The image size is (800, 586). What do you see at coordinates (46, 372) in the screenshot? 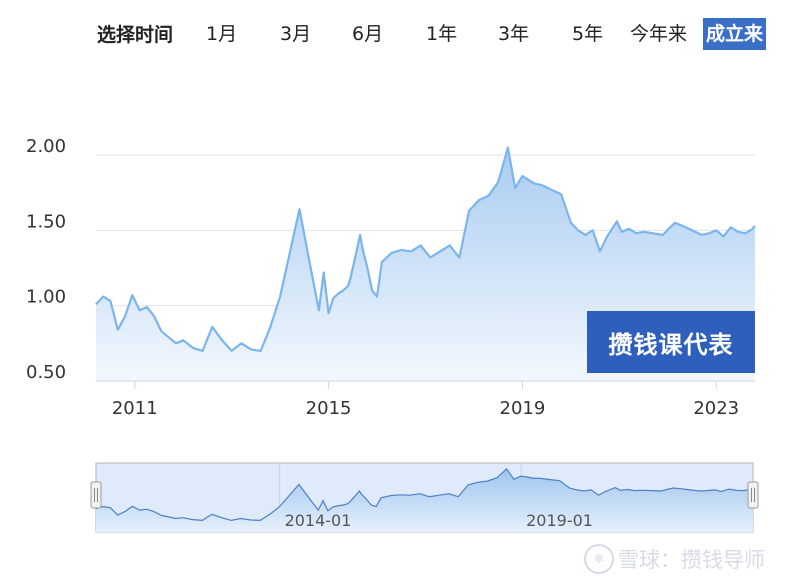
I see `y-tick-label: 0.50` at bounding box center [46, 372].